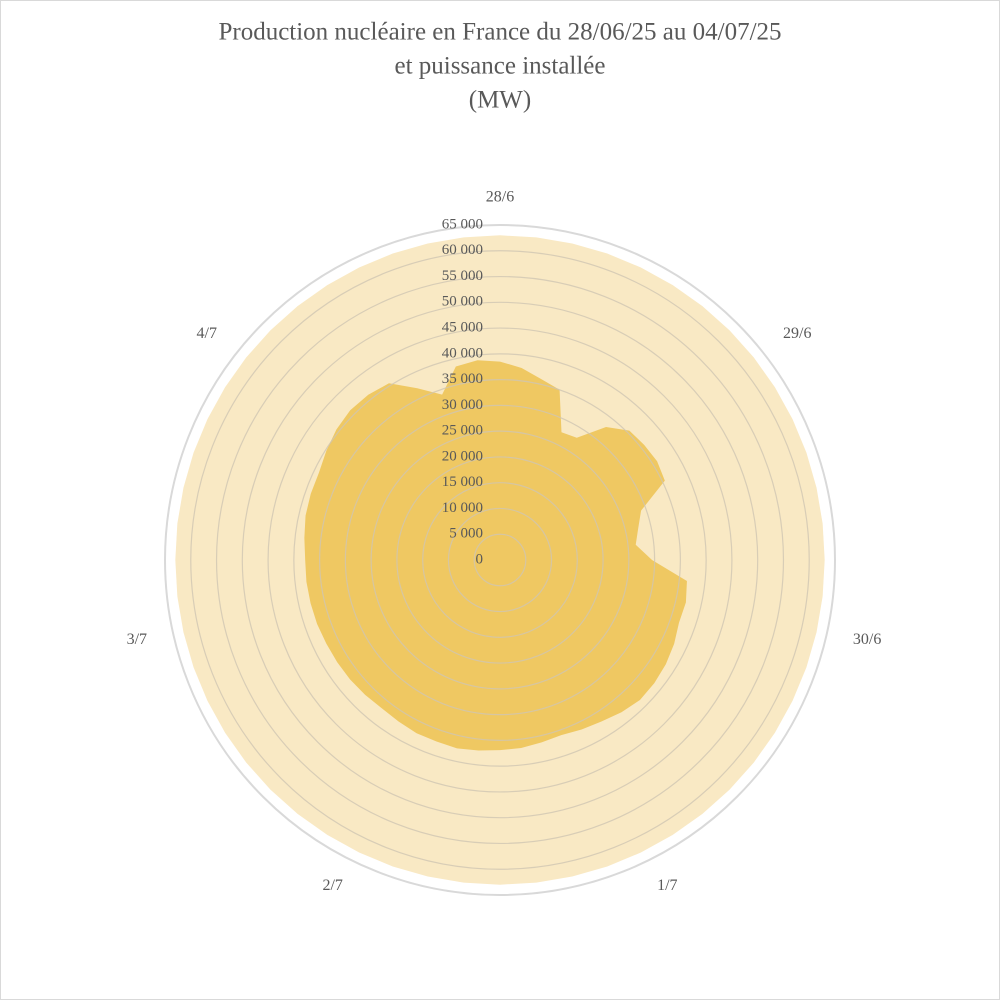 The image size is (1000, 1000). I want to click on y-tick-label: 55 000, so click(462, 276).